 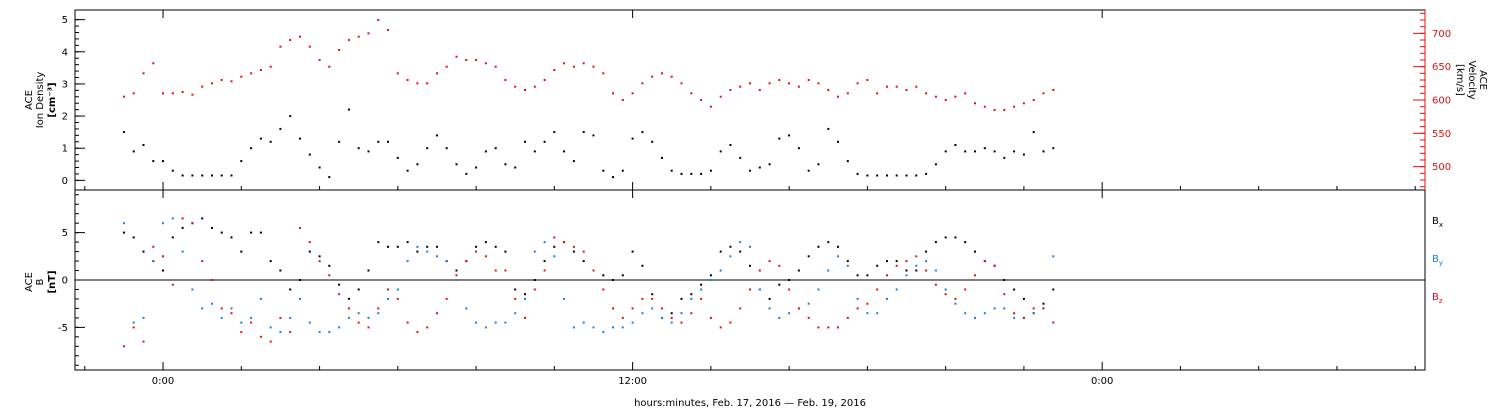 I want to click on bottom-ytick-label-2: 5, so click(x=65, y=233).